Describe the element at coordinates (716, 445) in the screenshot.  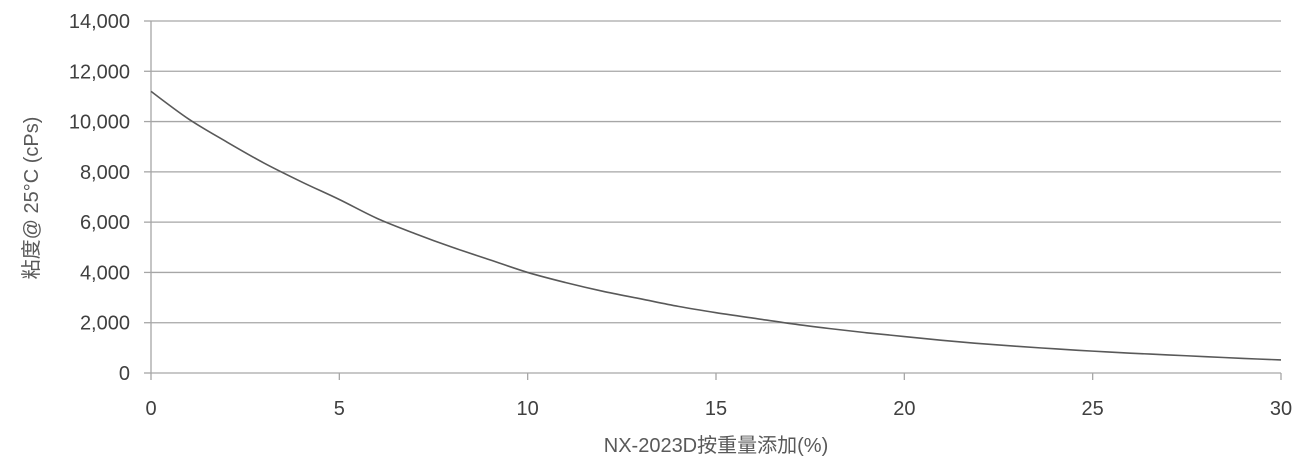
I see `x-axis-title: NX-2023D按重量添加(%)` at that location.